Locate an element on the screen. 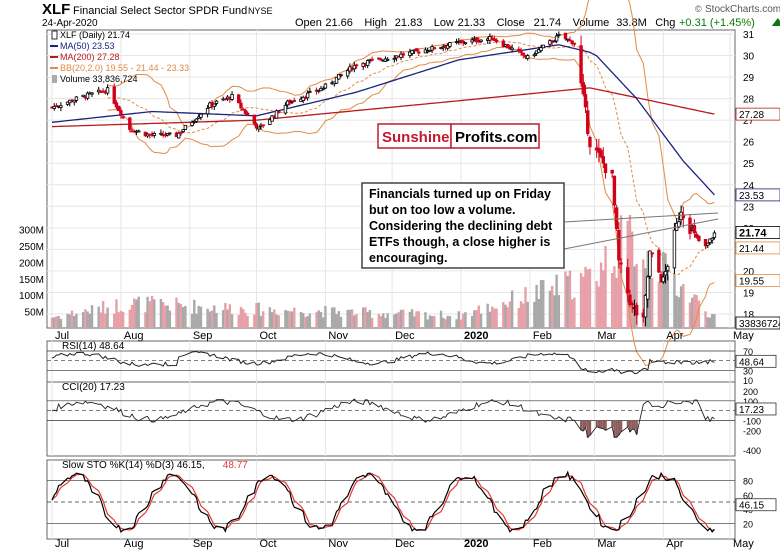 Image resolution: width=780 pixels, height=557 pixels. cci-tag: 17.23 is located at coordinates (751, 410).